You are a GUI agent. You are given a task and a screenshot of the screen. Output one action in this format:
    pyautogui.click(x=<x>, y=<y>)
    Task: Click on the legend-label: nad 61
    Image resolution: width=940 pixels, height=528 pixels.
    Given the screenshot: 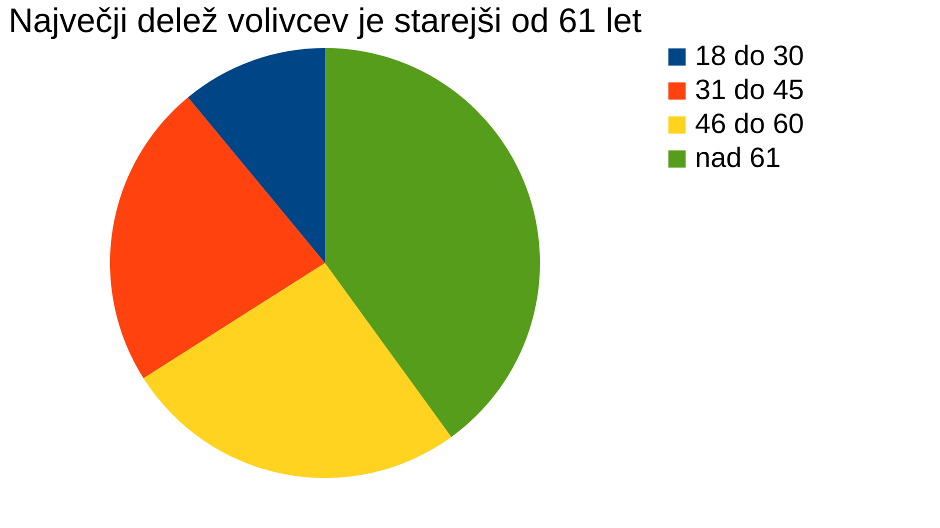 What is the action you would take?
    pyautogui.click(x=738, y=157)
    